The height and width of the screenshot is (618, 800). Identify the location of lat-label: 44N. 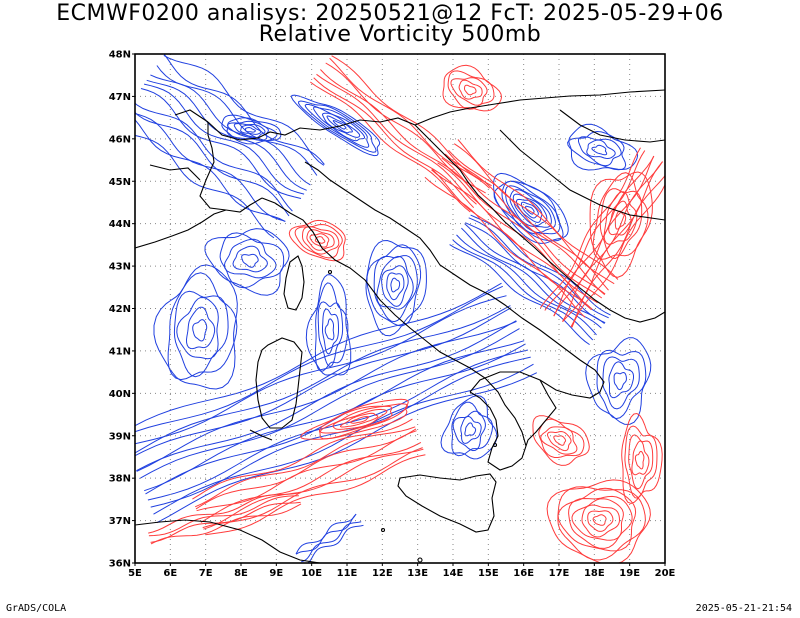
(120, 224).